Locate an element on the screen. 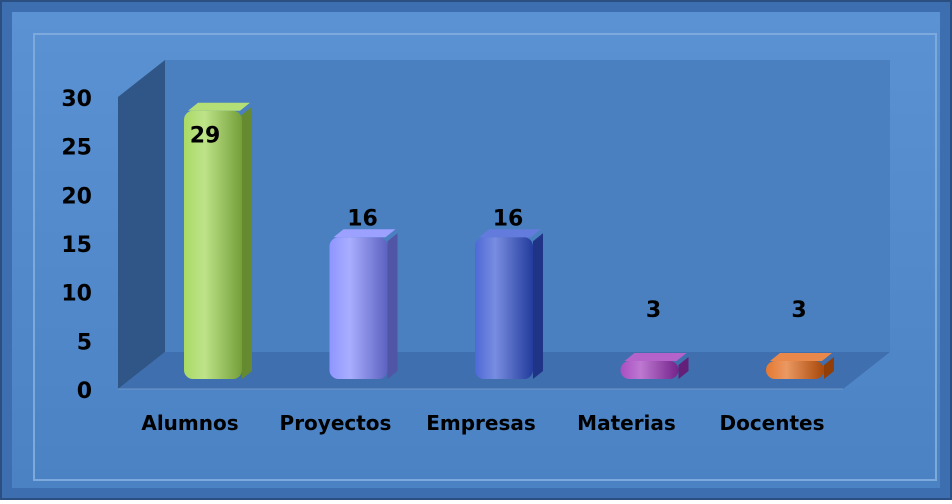  bar-proyectos is located at coordinates (363, 304).